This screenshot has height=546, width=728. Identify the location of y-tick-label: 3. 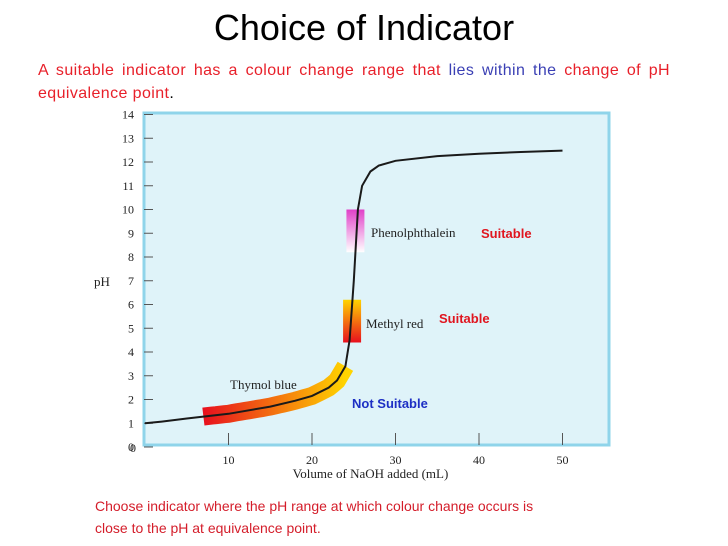
(131, 376).